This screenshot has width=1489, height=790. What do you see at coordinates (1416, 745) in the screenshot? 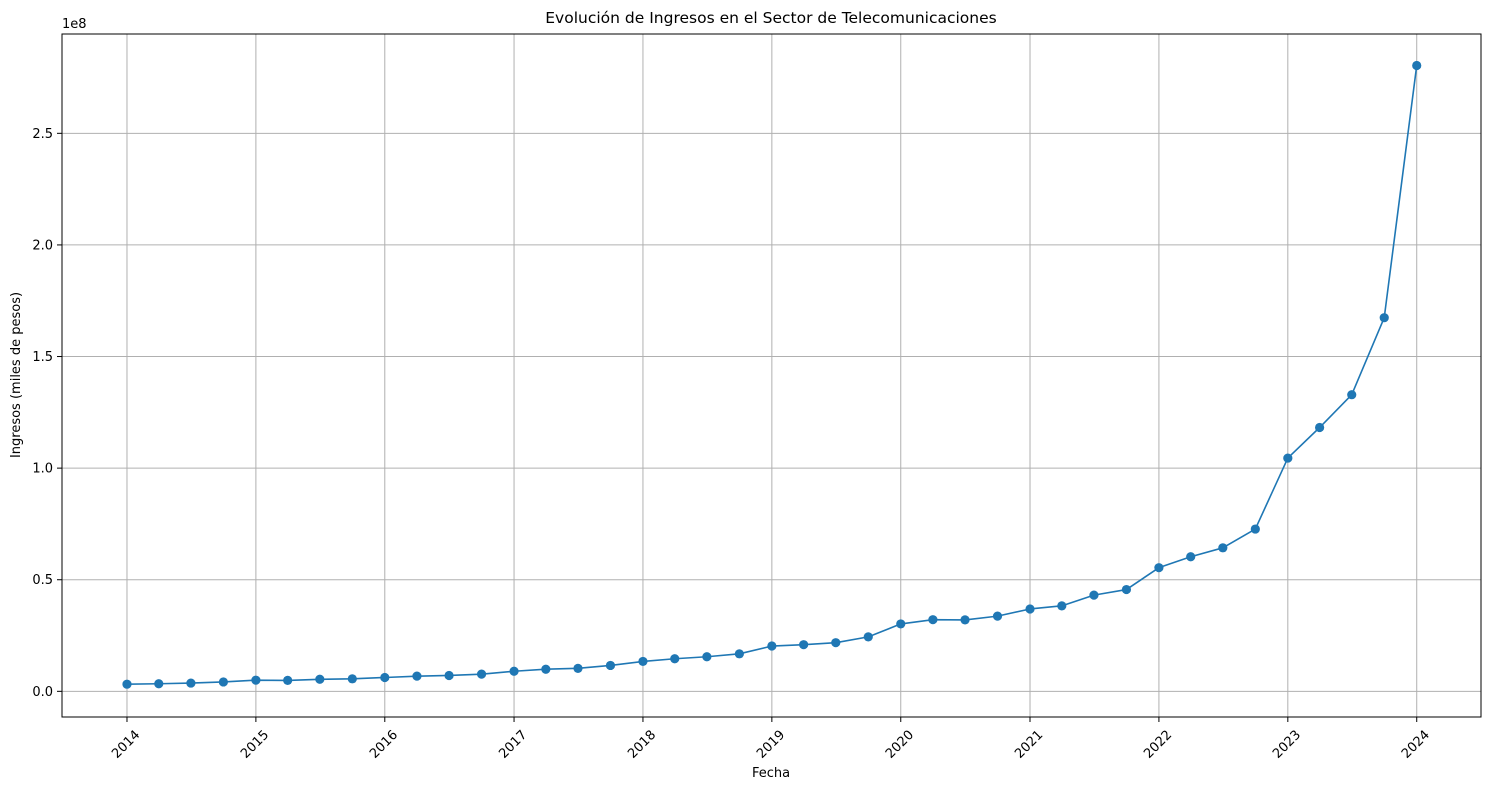
I see `x-tick-label: 2024` at bounding box center [1416, 745].